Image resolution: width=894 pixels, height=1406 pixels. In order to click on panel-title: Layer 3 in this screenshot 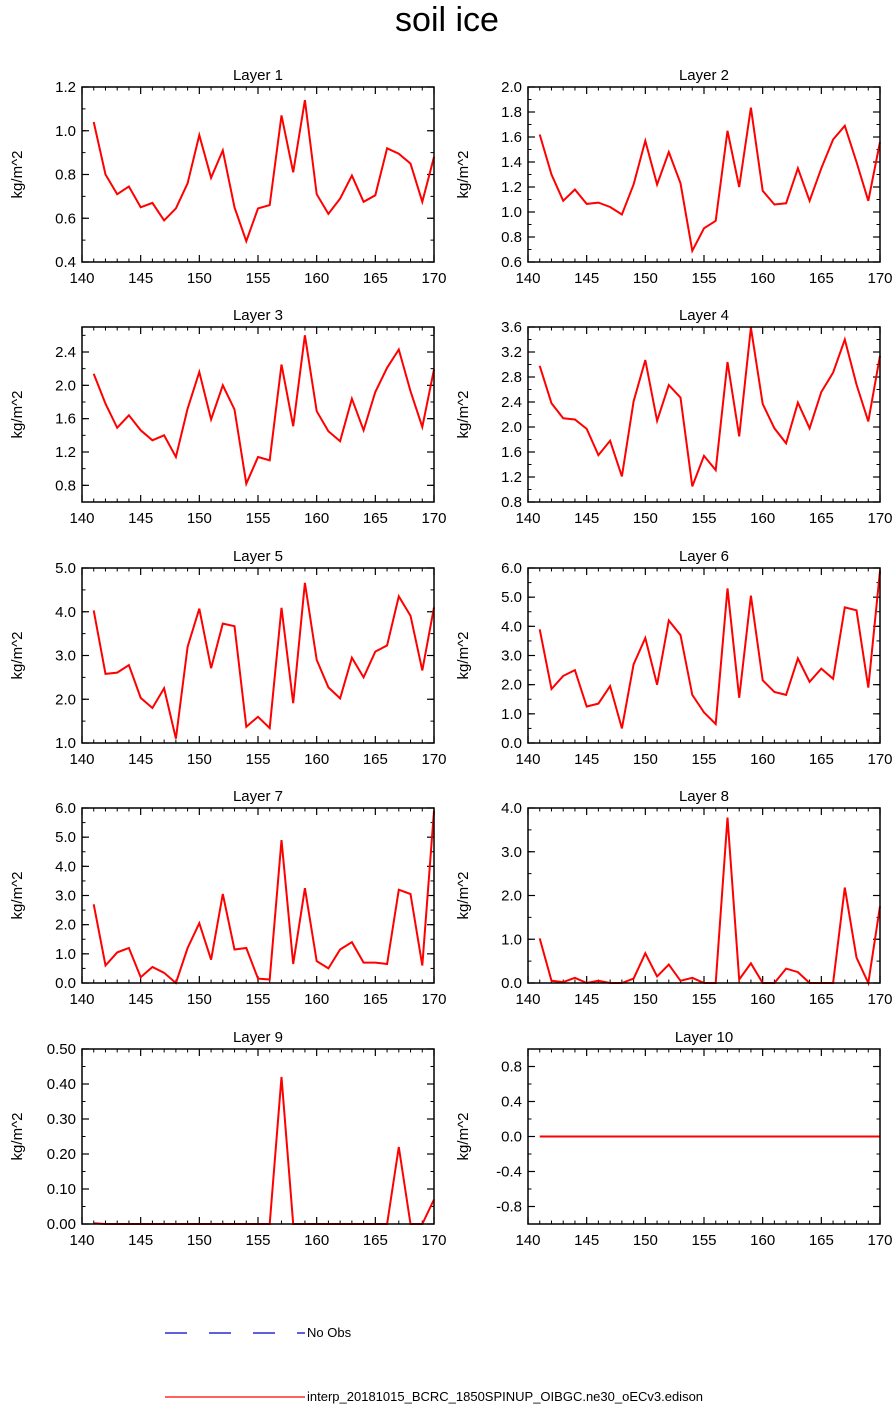, I will do `click(258, 315)`.